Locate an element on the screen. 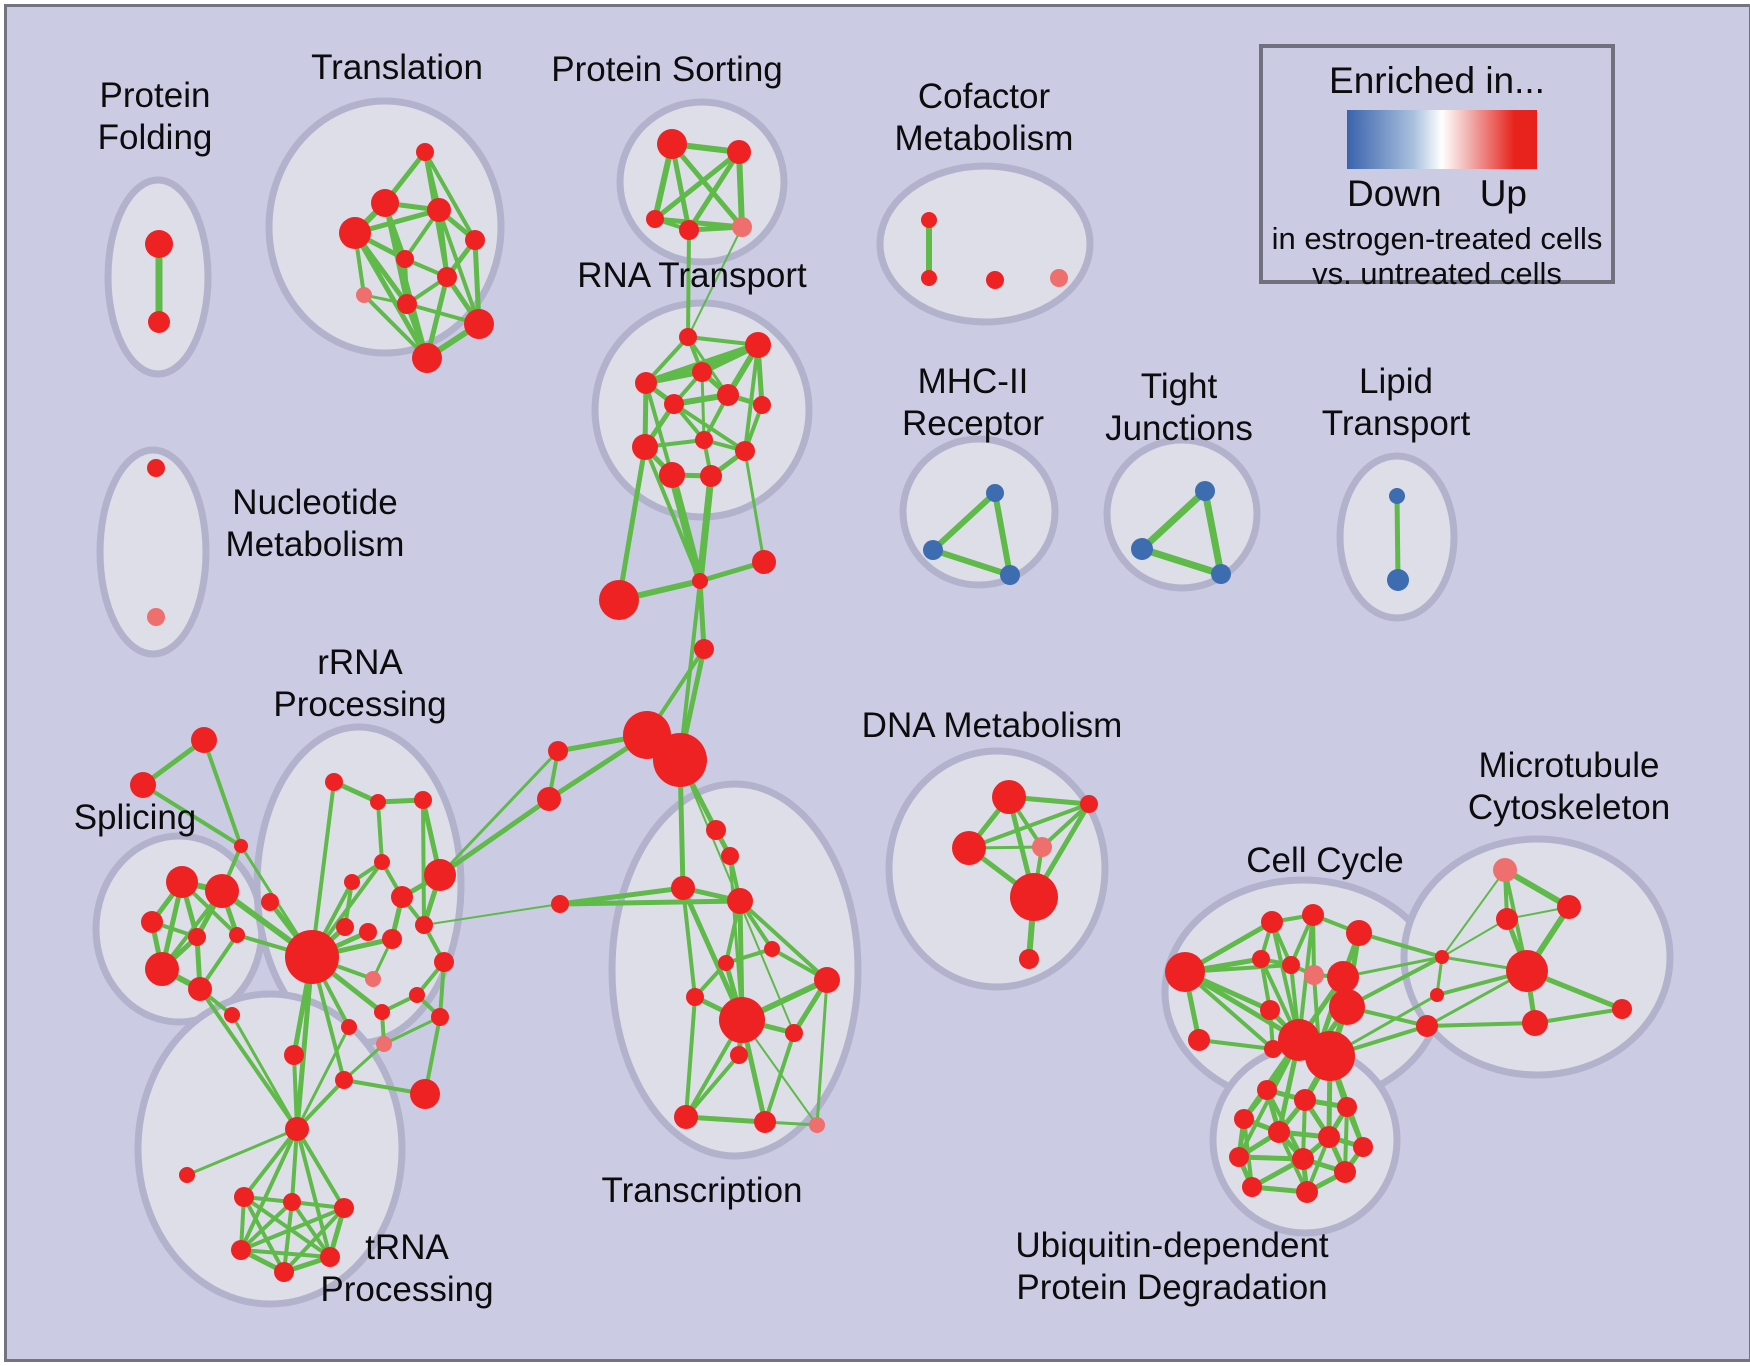  node-t11 is located at coordinates (427, 358).